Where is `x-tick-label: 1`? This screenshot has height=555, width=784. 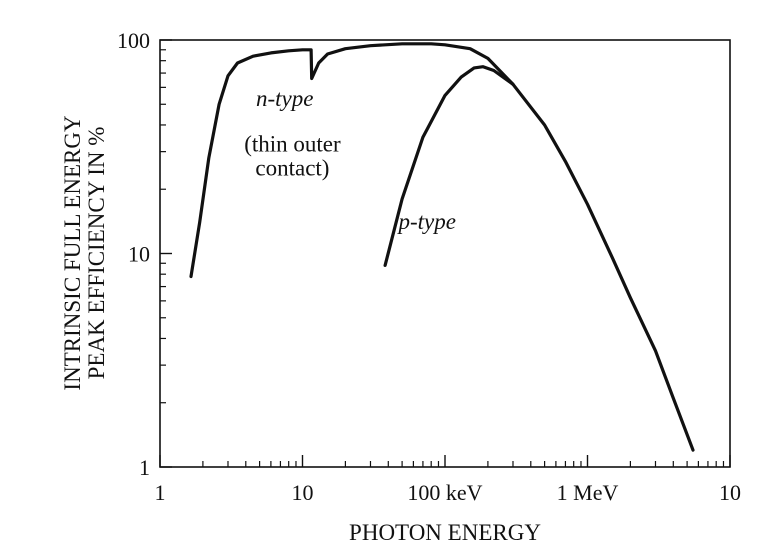
x-tick-label: 1 is located at coordinates (160, 492).